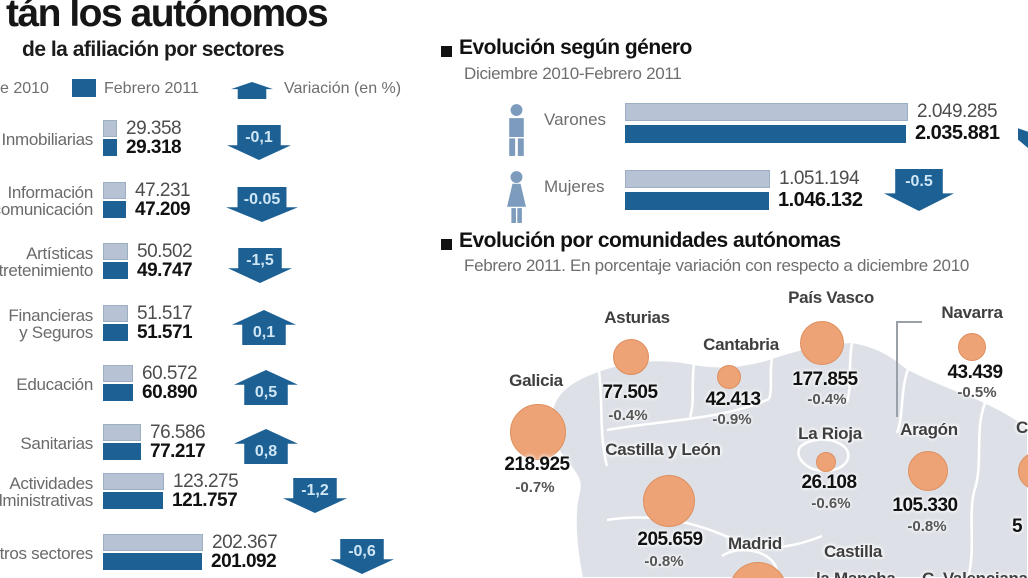  What do you see at coordinates (697, 179) in the screenshot?
I see `gender-bar-dec-2010` at bounding box center [697, 179].